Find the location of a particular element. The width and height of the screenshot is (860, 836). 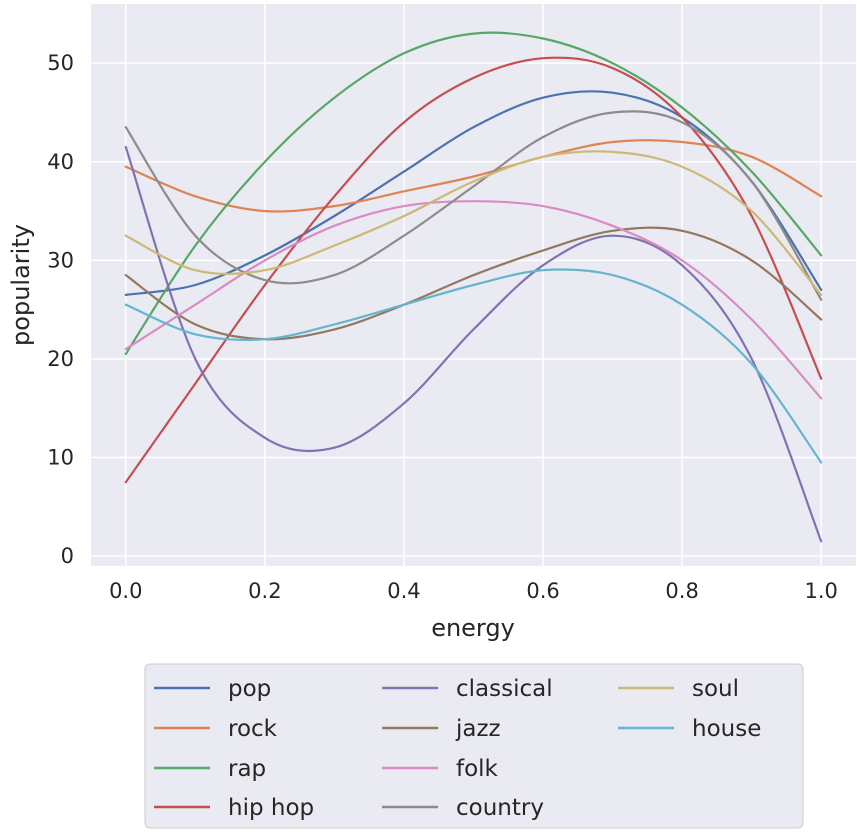

x-tick-label: 0.6 is located at coordinates (542, 591).